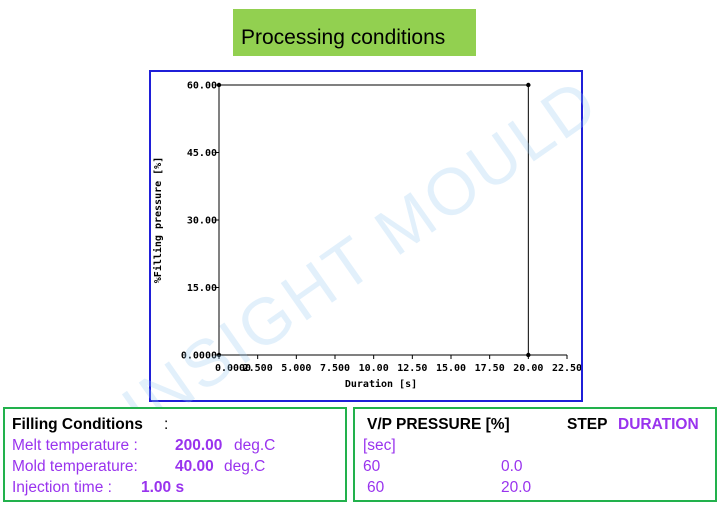 The height and width of the screenshot is (524, 720). I want to click on x-tick-label: 20.00, so click(528, 368).